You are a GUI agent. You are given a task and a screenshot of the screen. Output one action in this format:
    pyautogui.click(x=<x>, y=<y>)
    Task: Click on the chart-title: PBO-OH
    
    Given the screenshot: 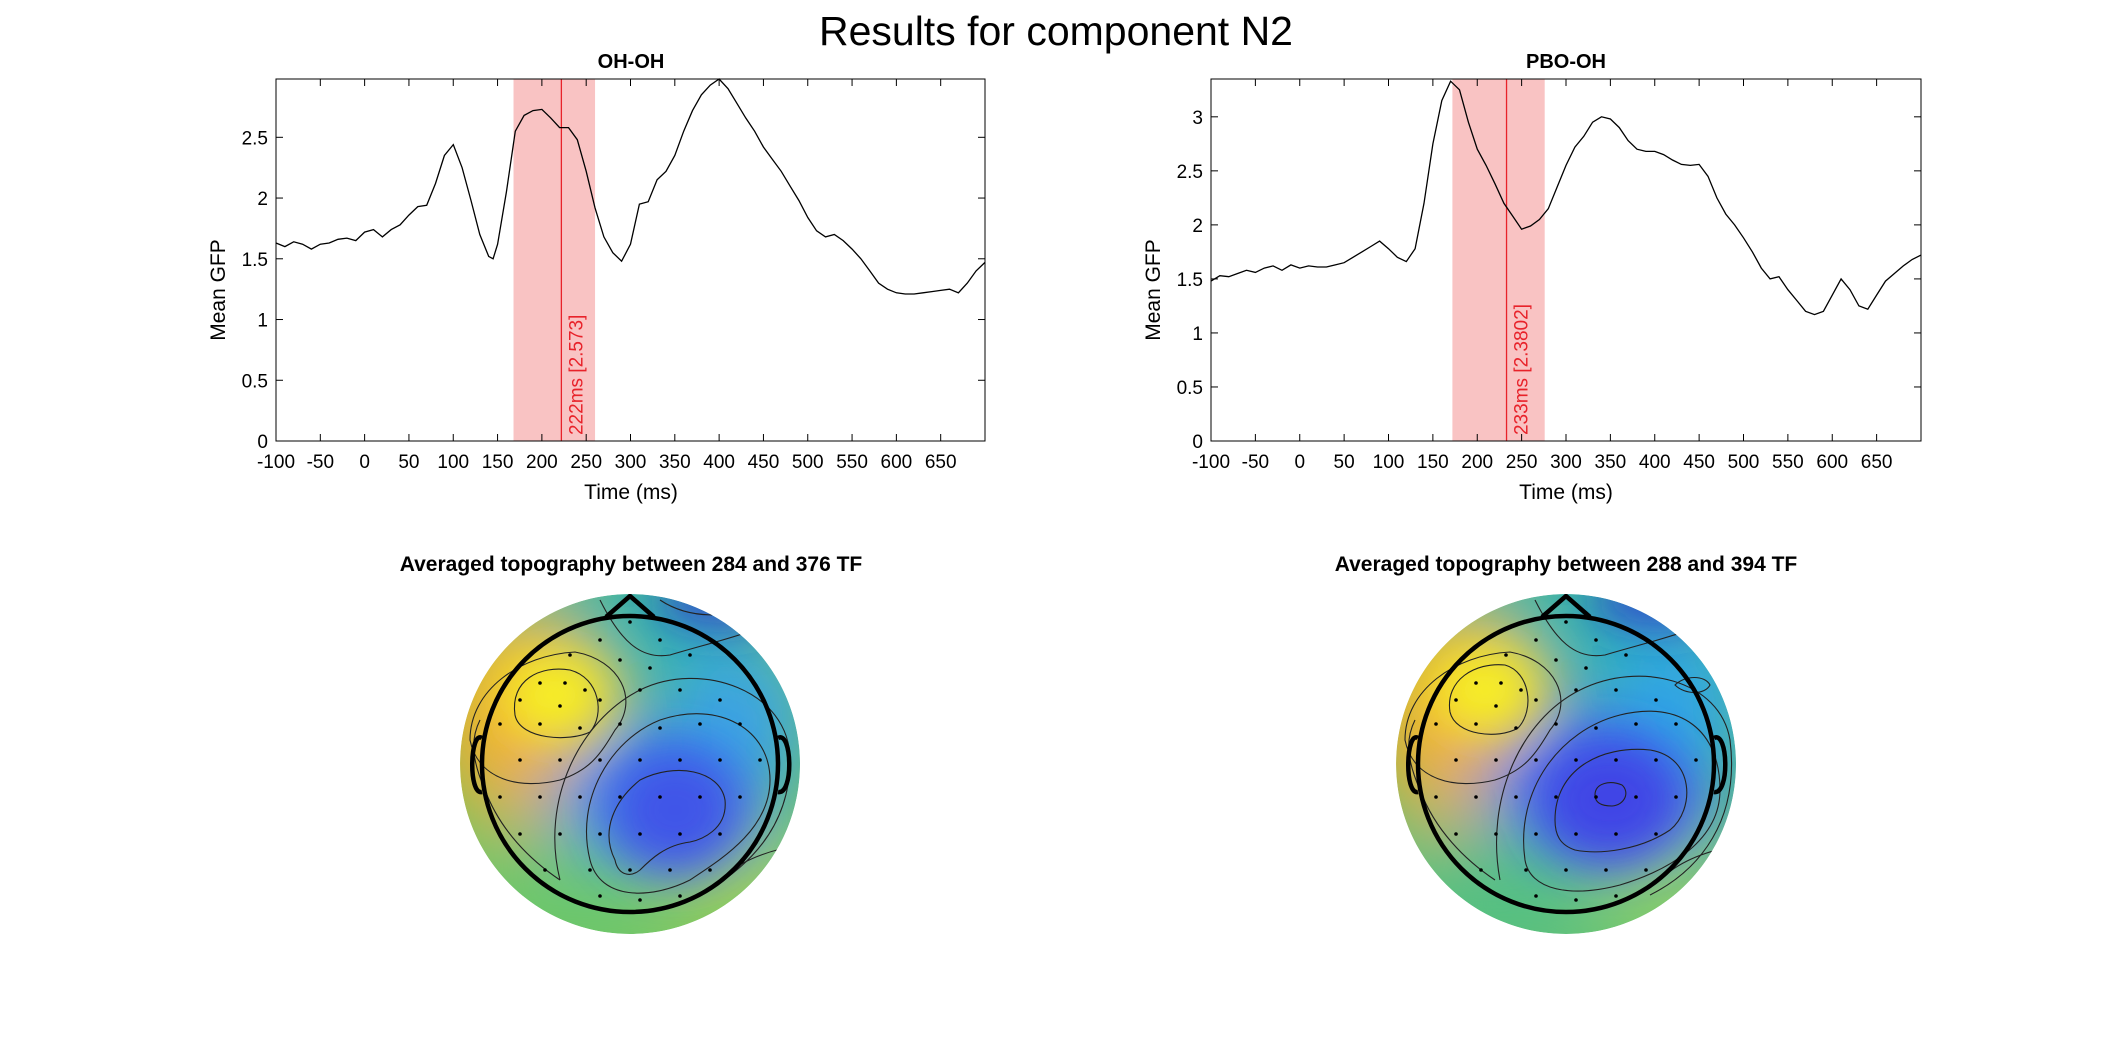 What is the action you would take?
    pyautogui.click(x=1566, y=62)
    